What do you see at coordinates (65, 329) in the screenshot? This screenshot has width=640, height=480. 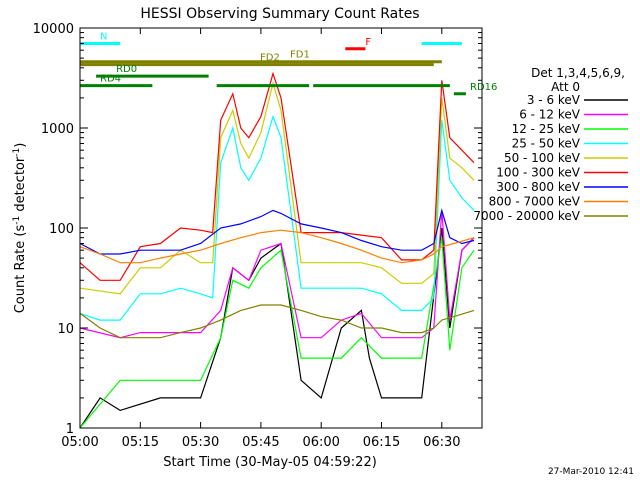 I see `y-tick-label: 10` at bounding box center [65, 329].